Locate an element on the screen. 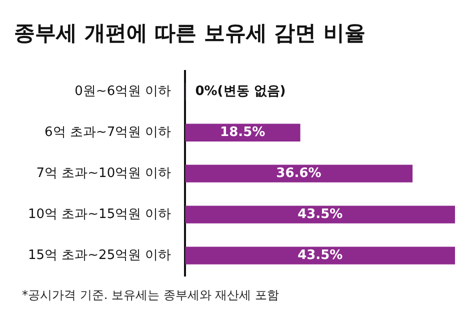 The height and width of the screenshot is (326, 465). text: *공시가격 기준. 보유세는 종부세와 재산세 포함 is located at coordinates (150, 295).